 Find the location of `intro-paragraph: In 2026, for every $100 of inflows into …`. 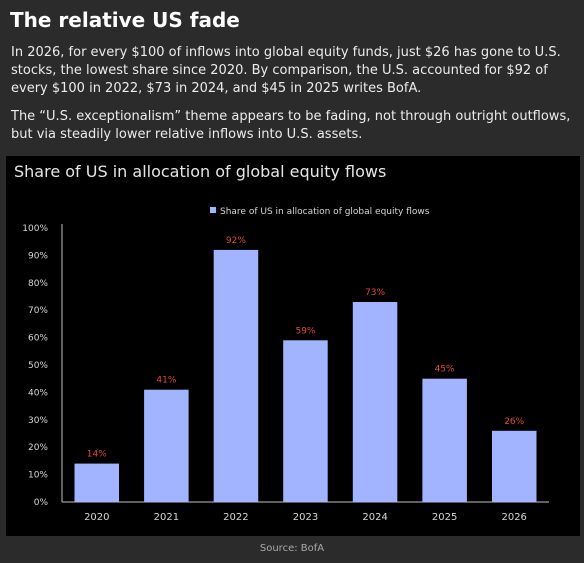

intro-paragraph: In 2026, for every $100 of inflows into … is located at coordinates (286, 70).